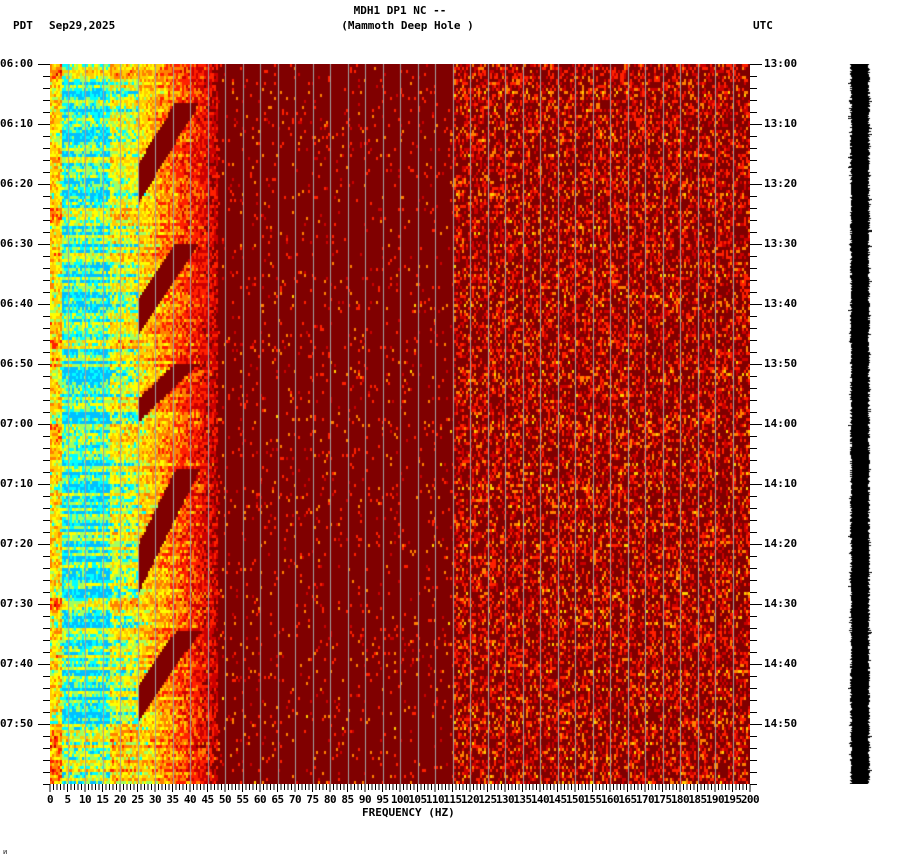 The width and height of the screenshot is (902, 864). What do you see at coordinates (470, 799) in the screenshot?
I see `x-tick-label: 120` at bounding box center [470, 799].